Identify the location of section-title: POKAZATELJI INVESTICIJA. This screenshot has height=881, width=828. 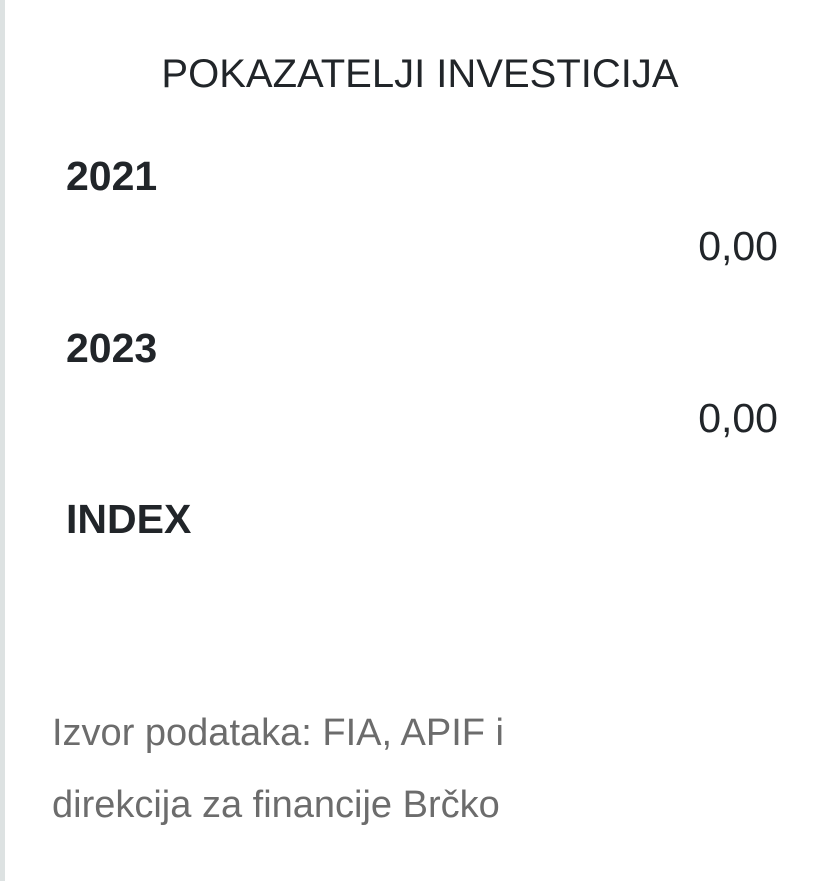
(420, 74).